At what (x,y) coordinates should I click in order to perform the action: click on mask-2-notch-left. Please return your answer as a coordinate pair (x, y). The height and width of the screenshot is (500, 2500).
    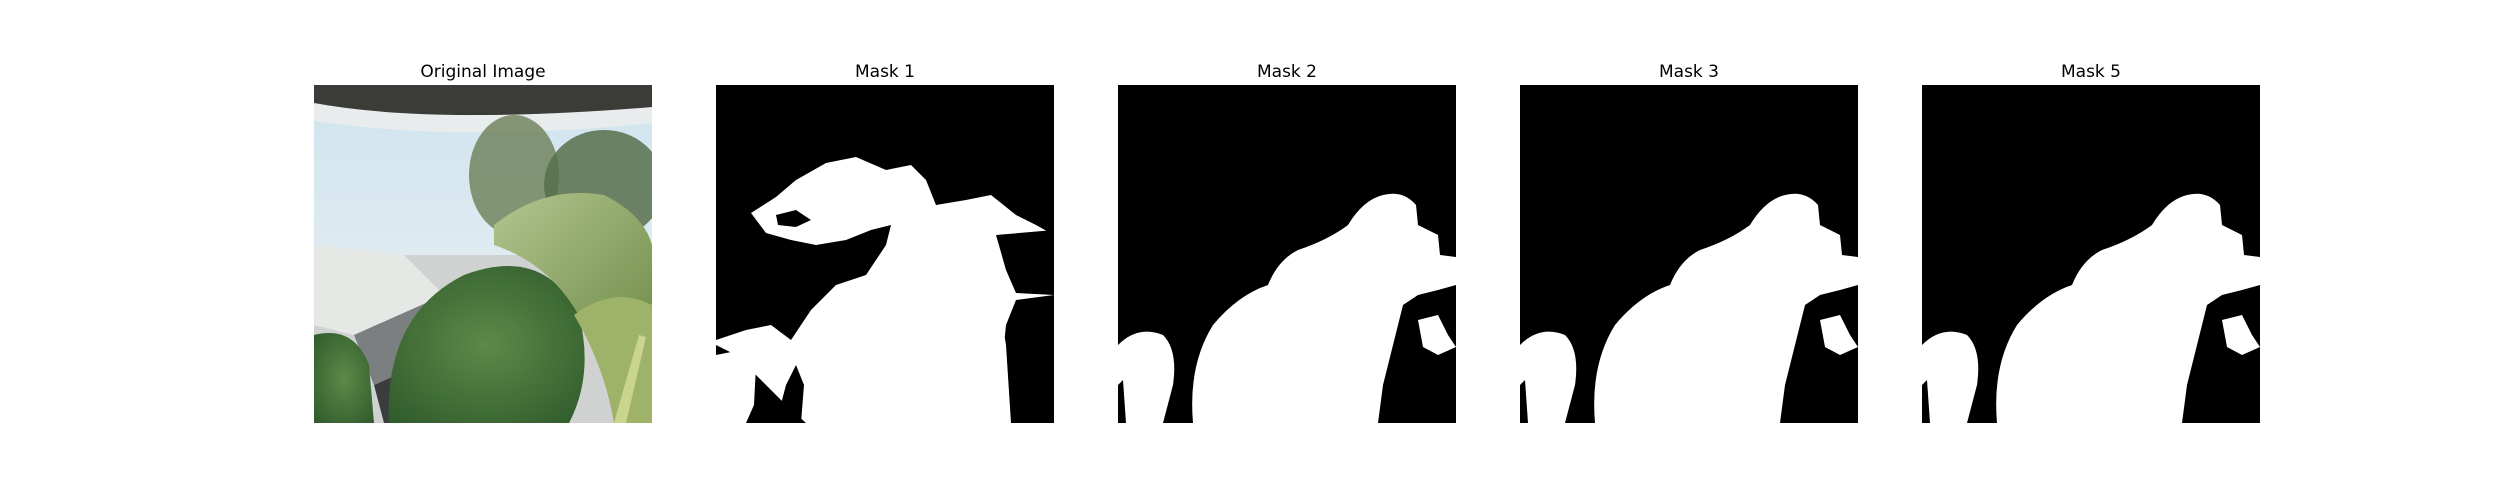
    Looking at the image, I should click on (1122, 401).